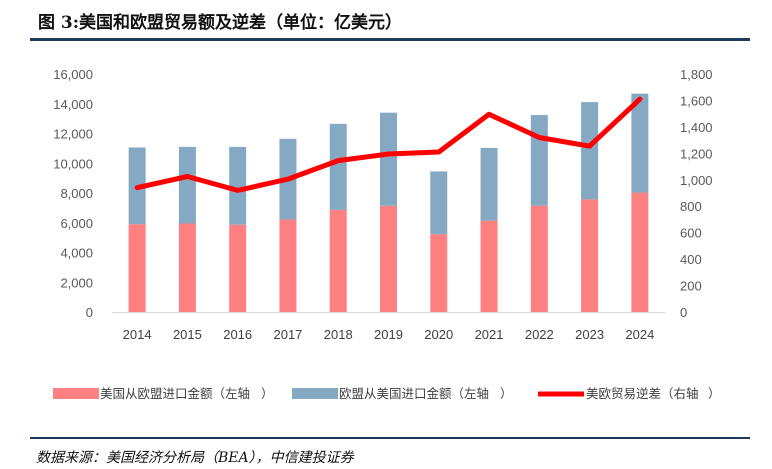 This screenshot has width=772, height=469. Describe the element at coordinates (639, 334) in the screenshot. I see `x-axis-tick: 2024` at that location.